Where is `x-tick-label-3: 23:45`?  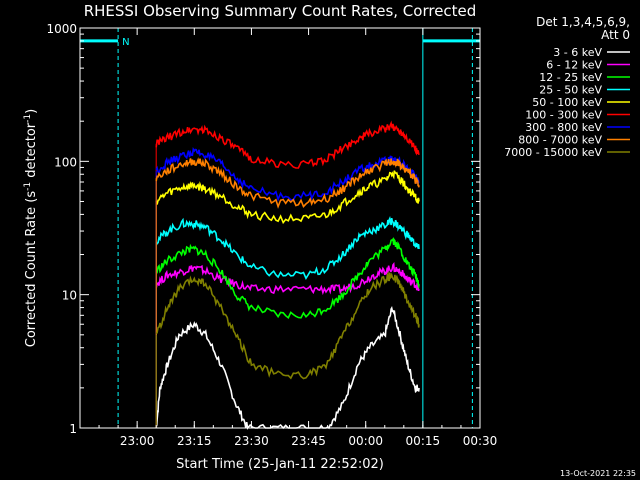
x-tick-label-3: 23:45 is located at coordinates (308, 441).